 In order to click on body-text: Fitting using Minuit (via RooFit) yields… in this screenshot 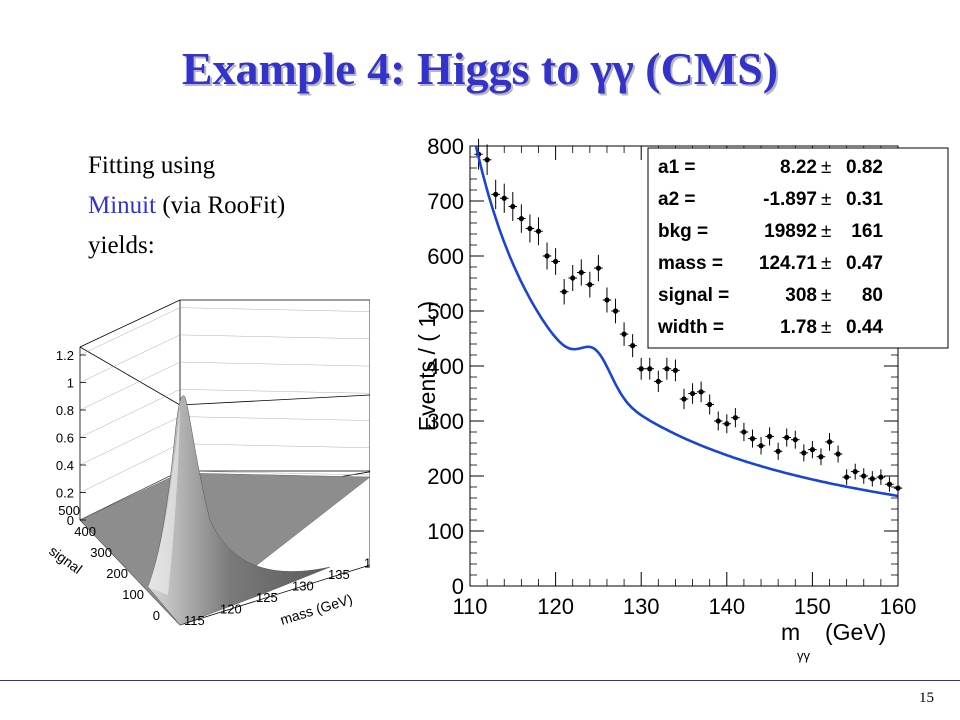, I will do `click(186, 206)`.